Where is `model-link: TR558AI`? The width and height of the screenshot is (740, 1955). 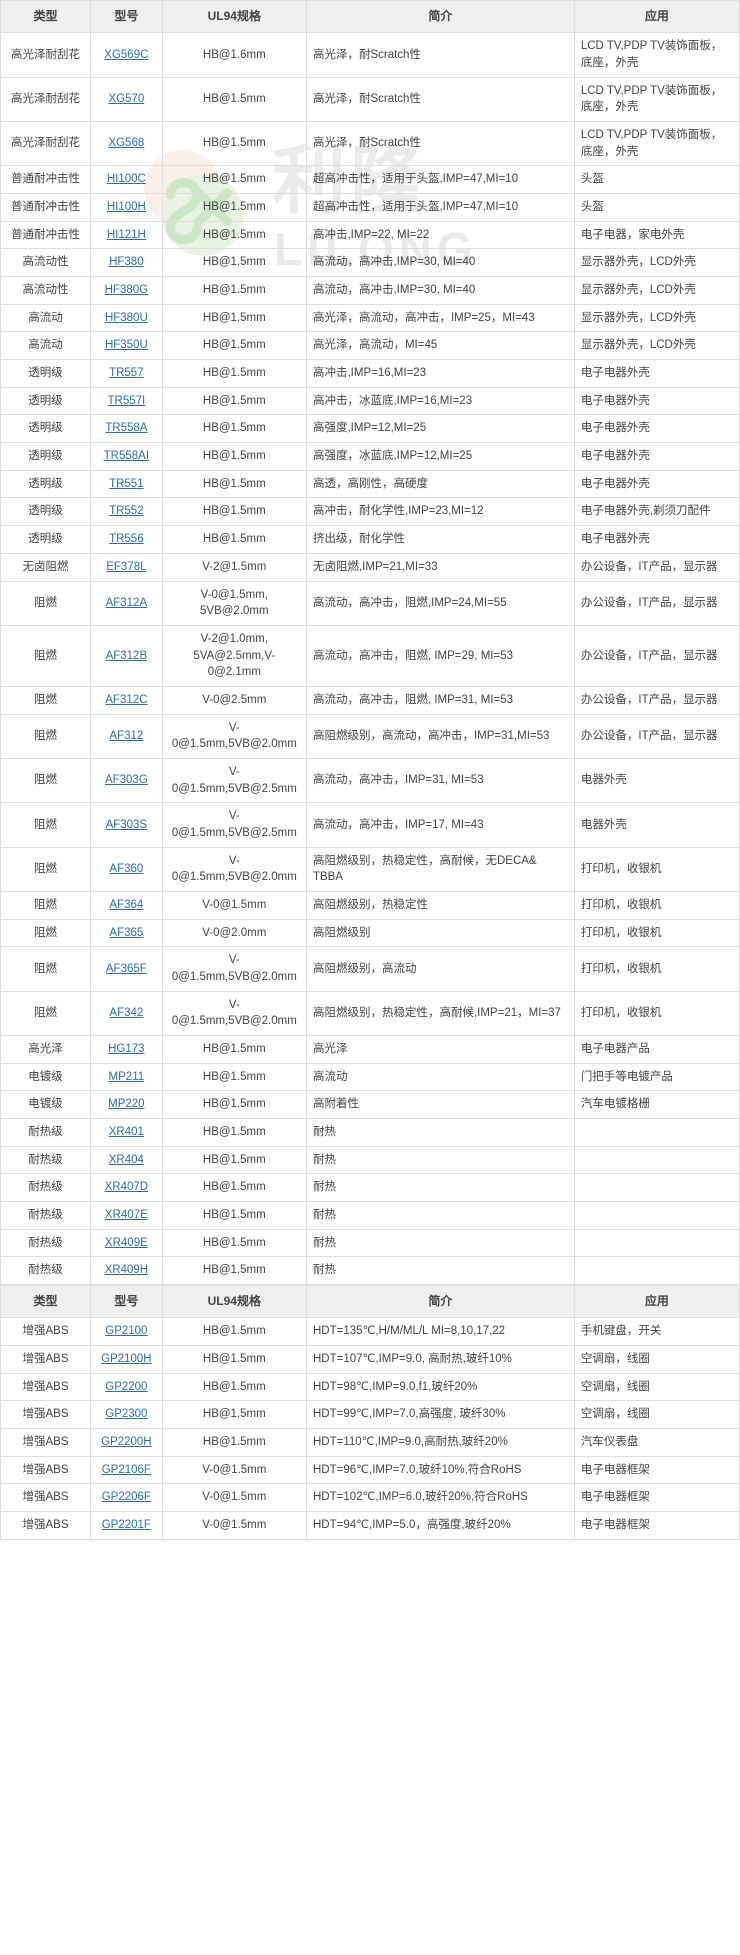
model-link: TR558AI is located at coordinates (126, 456).